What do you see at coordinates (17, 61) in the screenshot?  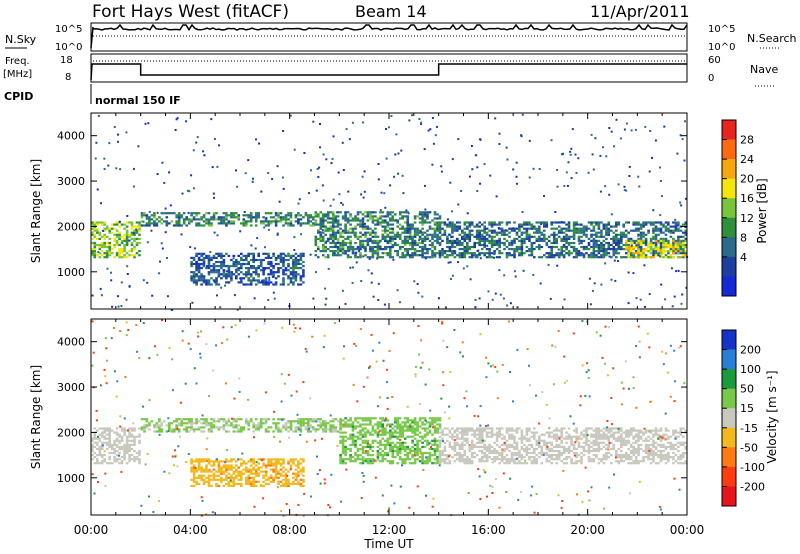 I see `freq-label: Freq.` at bounding box center [17, 61].